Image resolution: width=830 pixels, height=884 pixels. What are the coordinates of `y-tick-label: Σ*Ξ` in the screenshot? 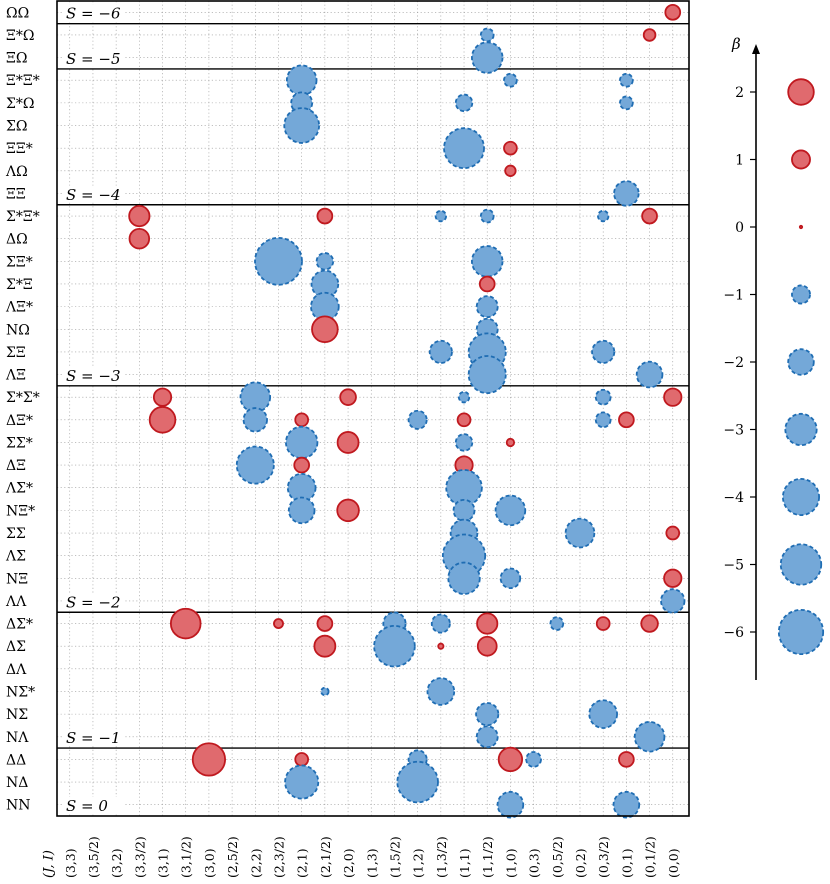 It's located at (19, 285).